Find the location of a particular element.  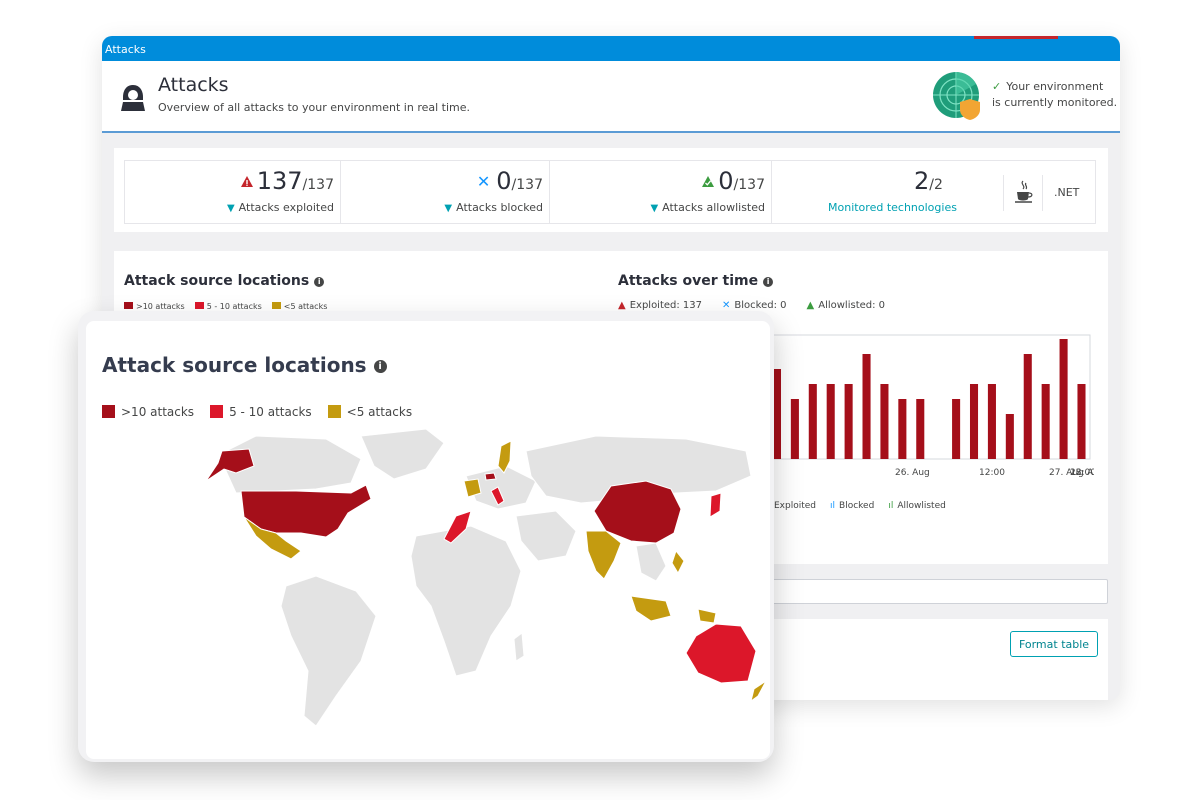

kpi-blocked-value: 0 is located at coordinates (504, 181).